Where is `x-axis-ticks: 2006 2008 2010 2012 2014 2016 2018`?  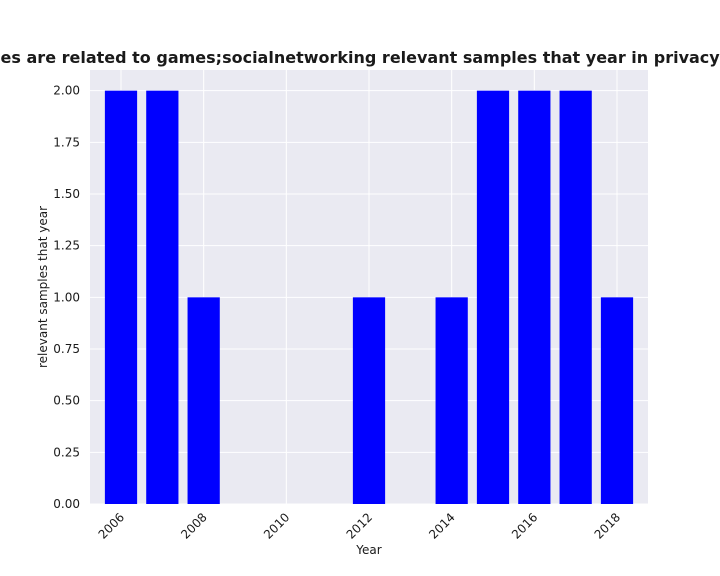
x-axis-ticks: 2006 2008 2010 2012 2014 2016 2018 is located at coordinates (359, 525).